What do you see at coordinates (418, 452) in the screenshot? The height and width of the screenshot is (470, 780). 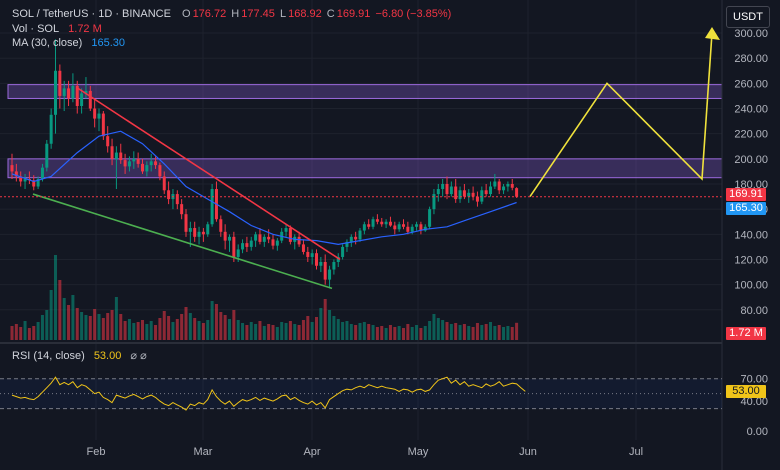 I see `time-tick-label: May` at bounding box center [418, 452].